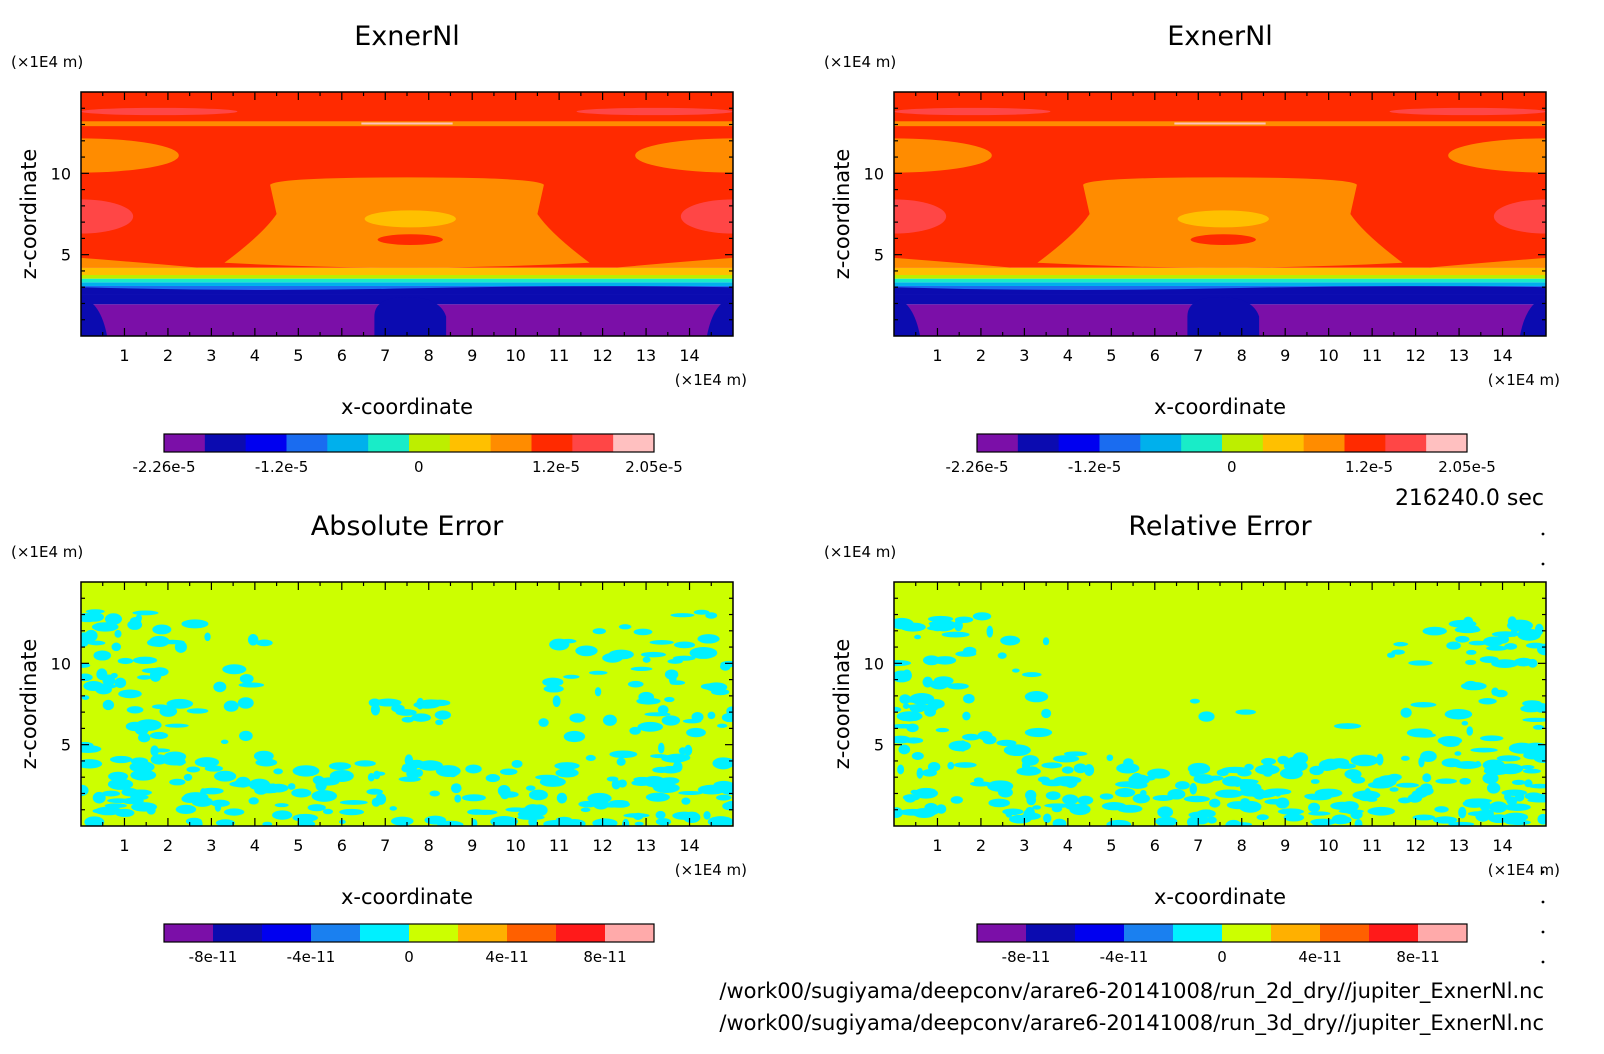  I want to click on chart-title: ExnerNl, so click(1220, 36).